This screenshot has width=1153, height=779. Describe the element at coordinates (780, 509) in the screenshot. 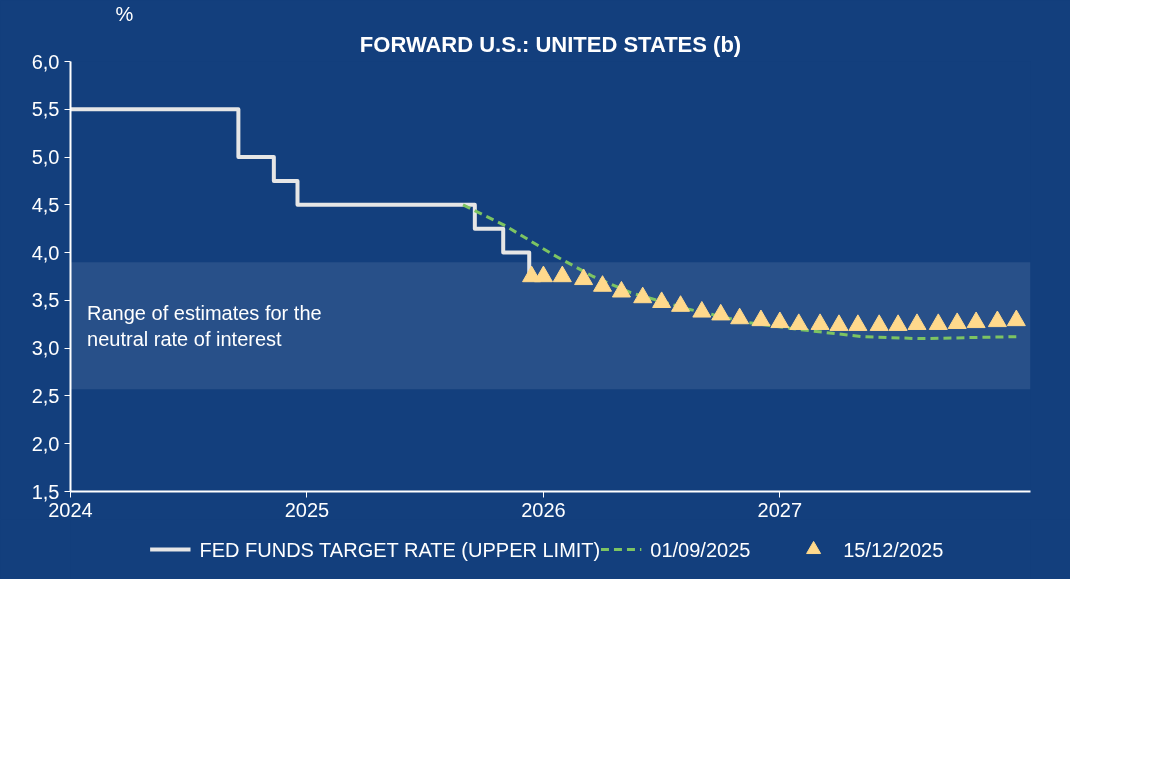

I see `x-tick-label: 2027` at that location.